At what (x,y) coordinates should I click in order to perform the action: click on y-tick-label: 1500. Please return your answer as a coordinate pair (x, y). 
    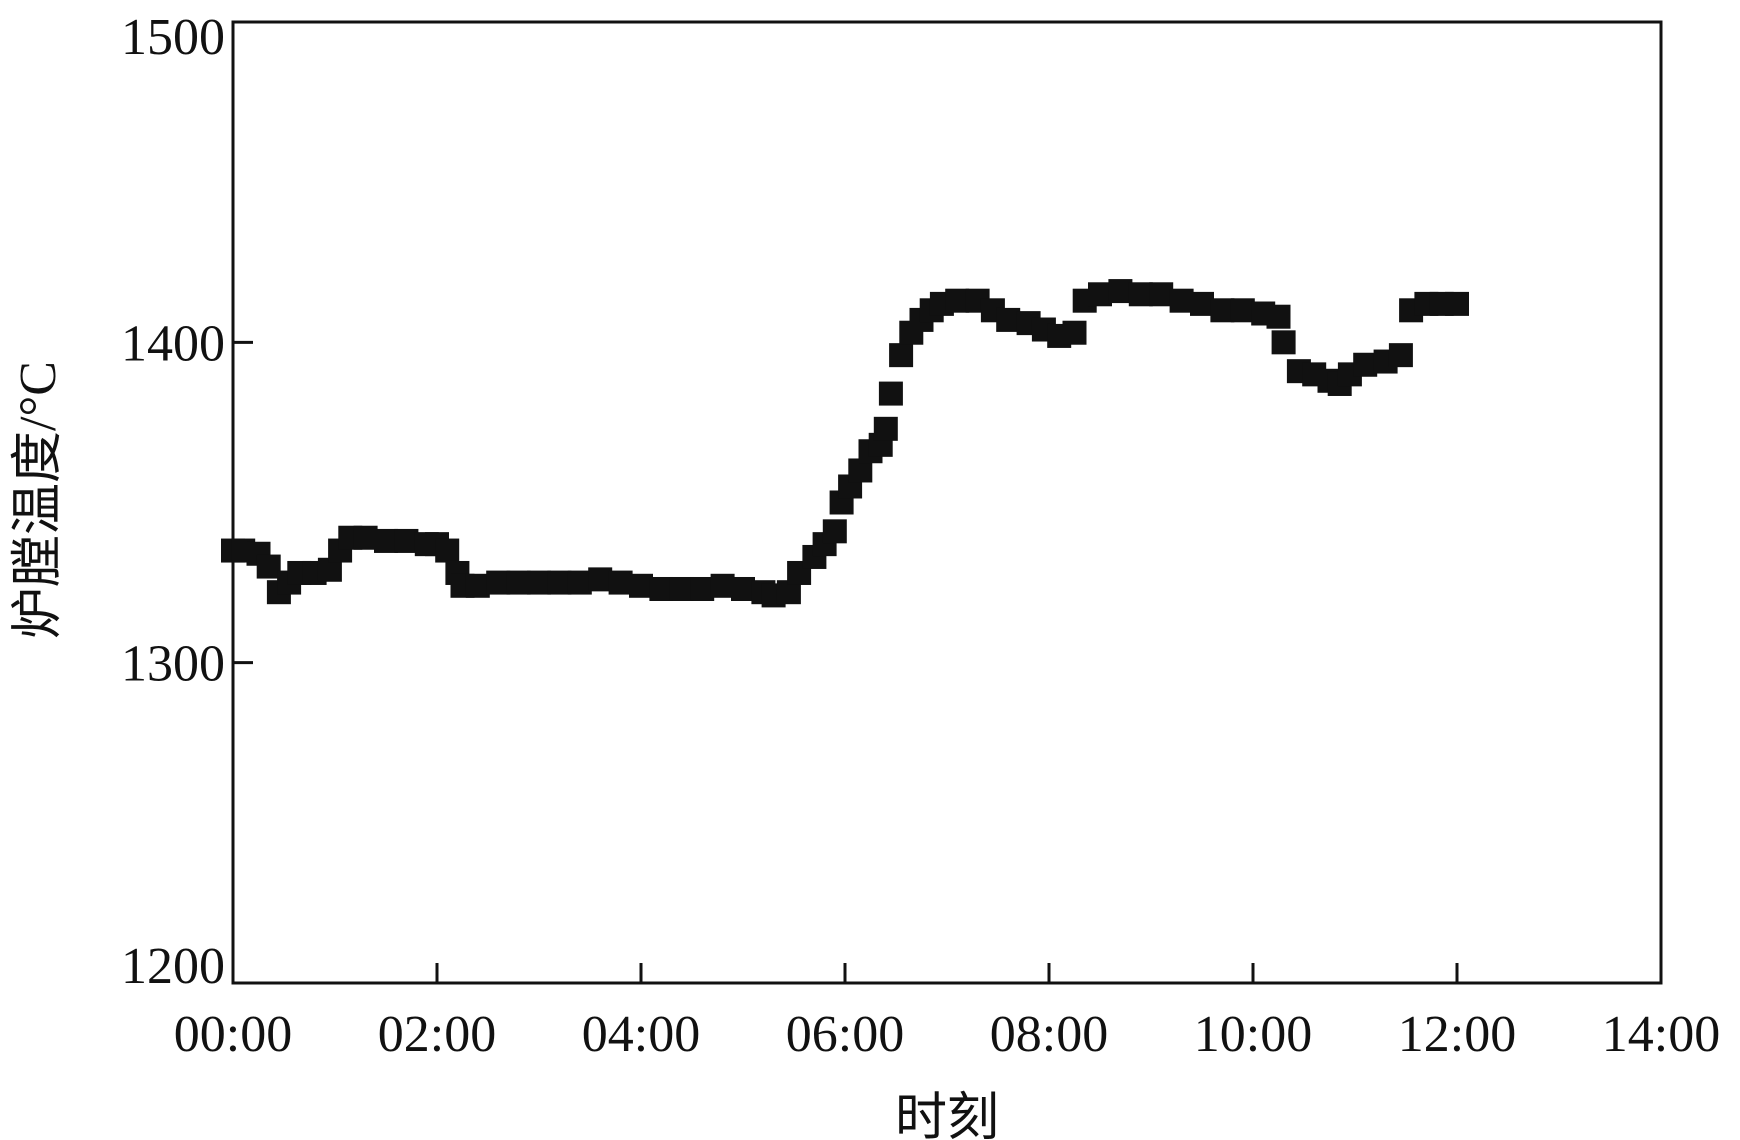
    Looking at the image, I should click on (173, 37).